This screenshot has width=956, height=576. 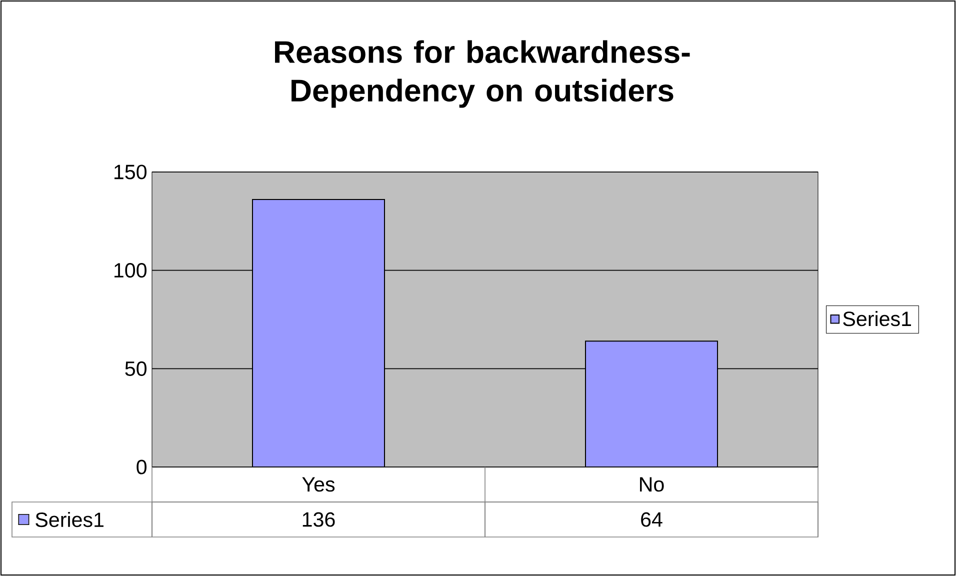 What do you see at coordinates (130, 270) in the screenshot?
I see `y-tick-label: 100` at bounding box center [130, 270].